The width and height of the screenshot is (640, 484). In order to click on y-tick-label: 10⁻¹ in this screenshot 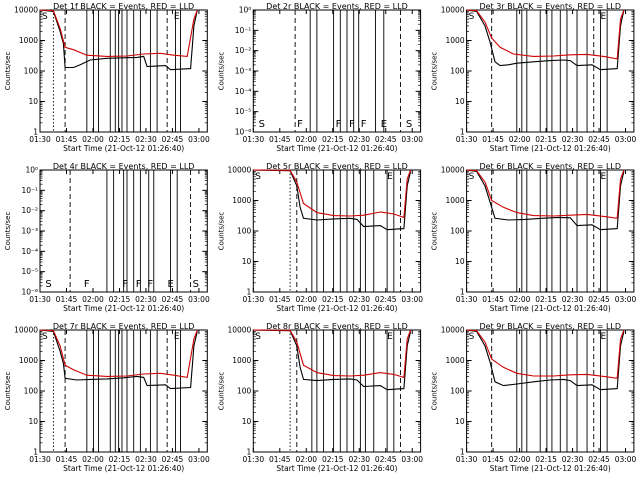, I will do `click(243, 30)`.